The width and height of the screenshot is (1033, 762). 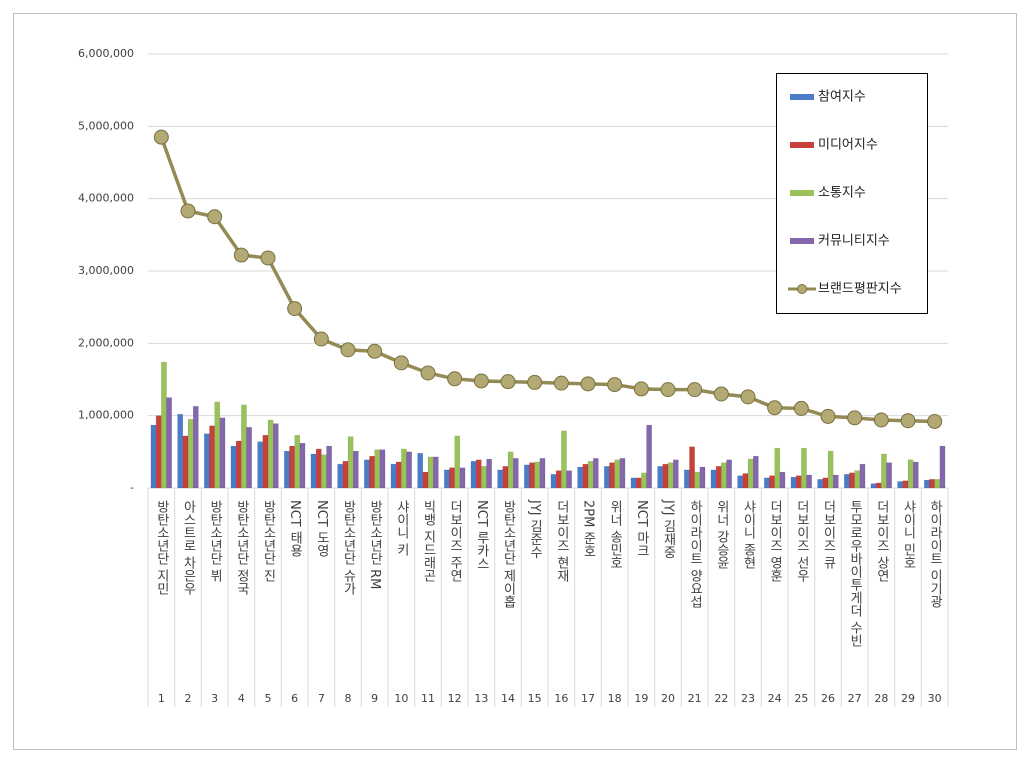 What do you see at coordinates (188, 698) in the screenshot?
I see `rank-label: 2` at bounding box center [188, 698].